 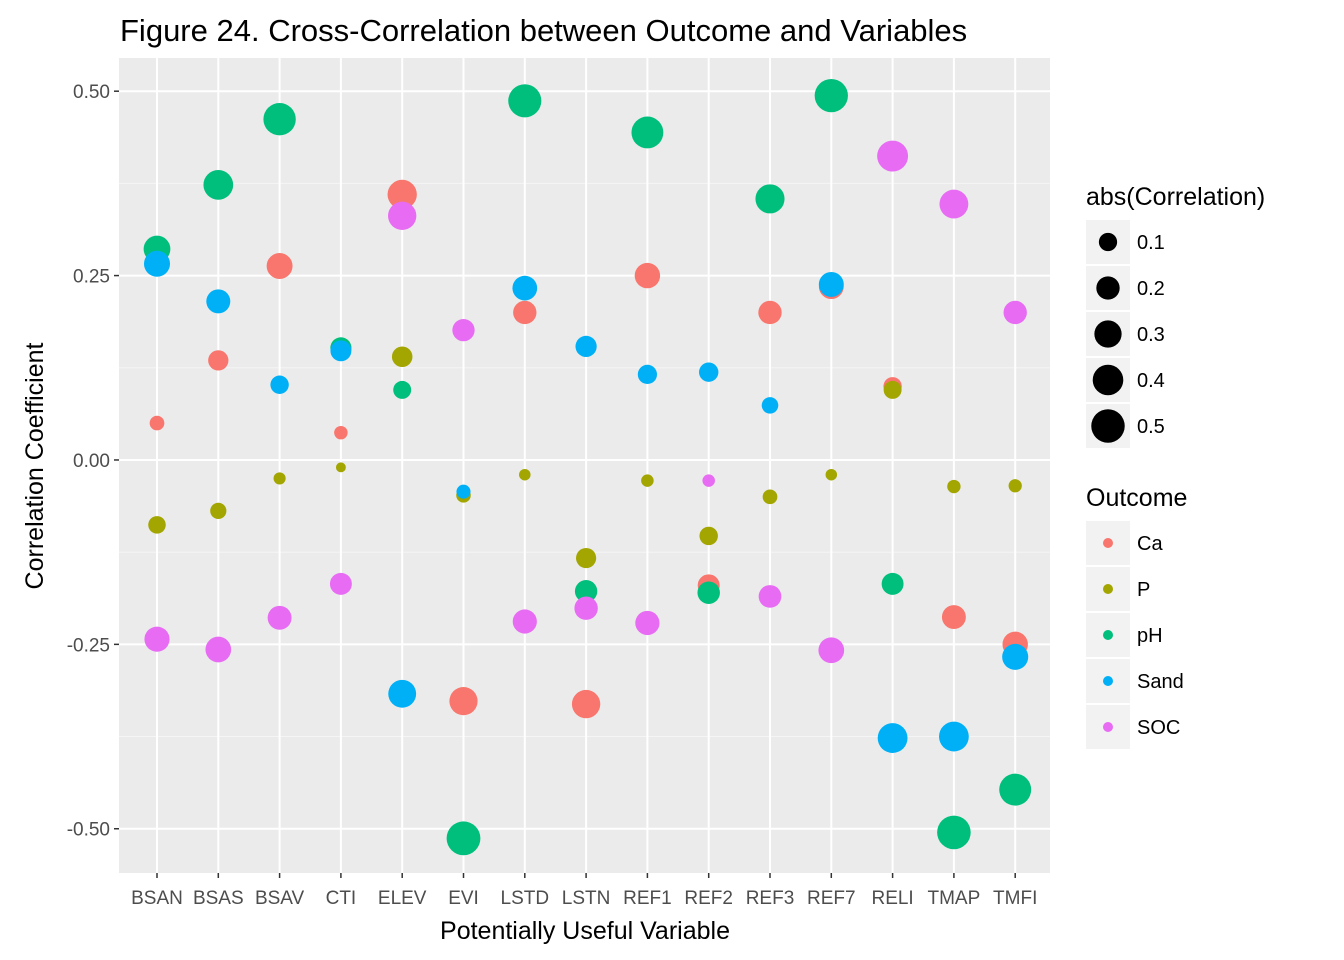 I want to click on x-tick-label: REF7, so click(x=831, y=898).